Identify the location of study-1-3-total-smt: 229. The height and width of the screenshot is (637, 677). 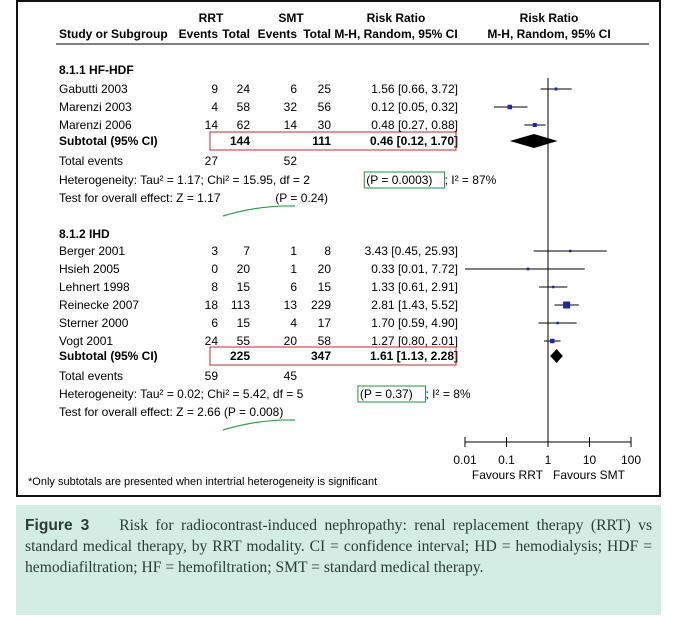
(321, 305).